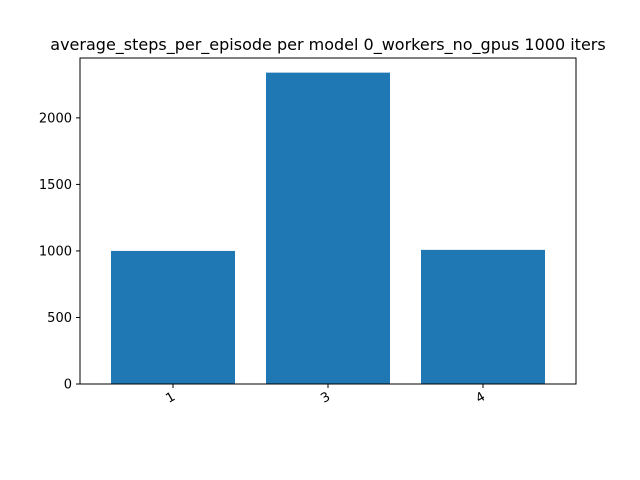 The image size is (640, 480). I want to click on y-tick-label: 1500, so click(55, 185).